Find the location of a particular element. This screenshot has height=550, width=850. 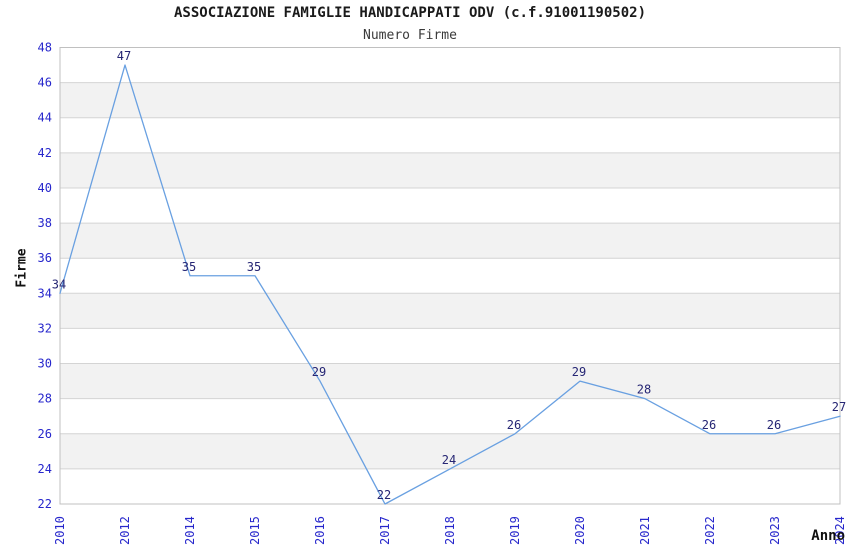

y-tick-label: 26 is located at coordinates (45, 434).